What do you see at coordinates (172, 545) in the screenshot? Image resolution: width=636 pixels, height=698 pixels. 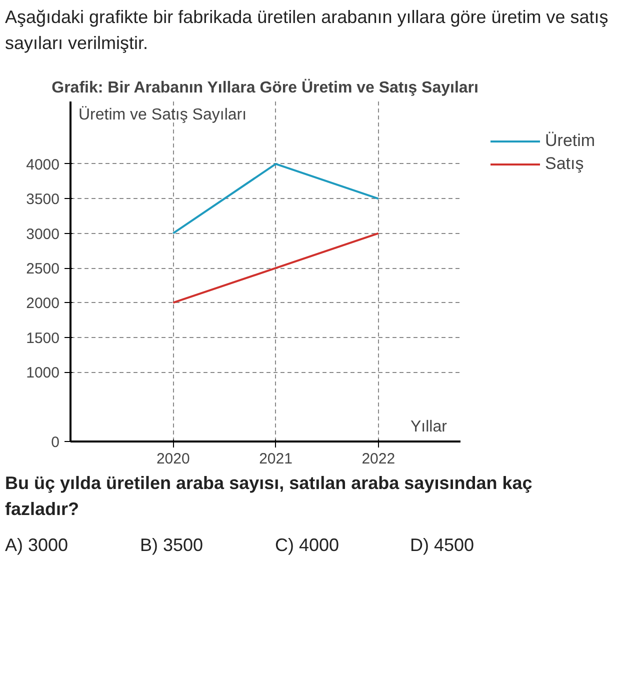 I see `text: B) 3500` at bounding box center [172, 545].